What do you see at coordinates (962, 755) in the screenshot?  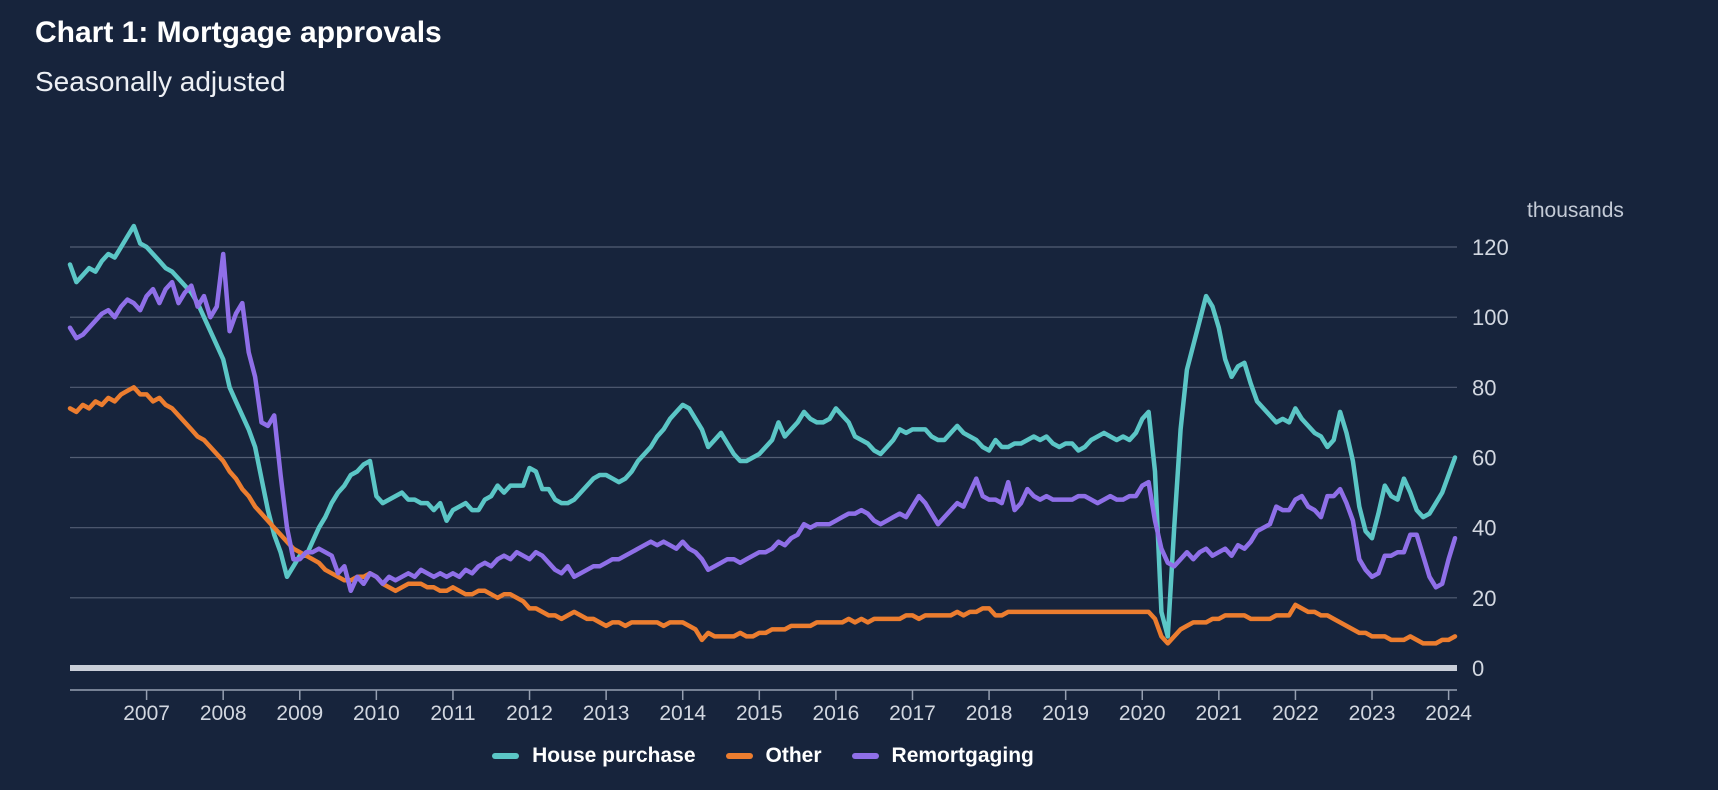 I see `legend-label: Remortgaging` at bounding box center [962, 755].